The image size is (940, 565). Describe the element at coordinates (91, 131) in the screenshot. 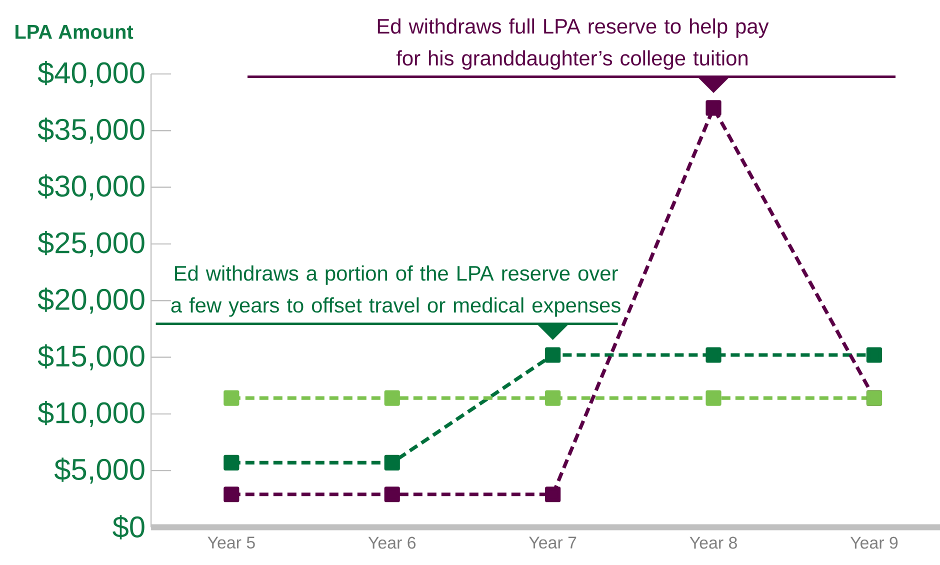

I see `y-tick-label: $35,000` at that location.